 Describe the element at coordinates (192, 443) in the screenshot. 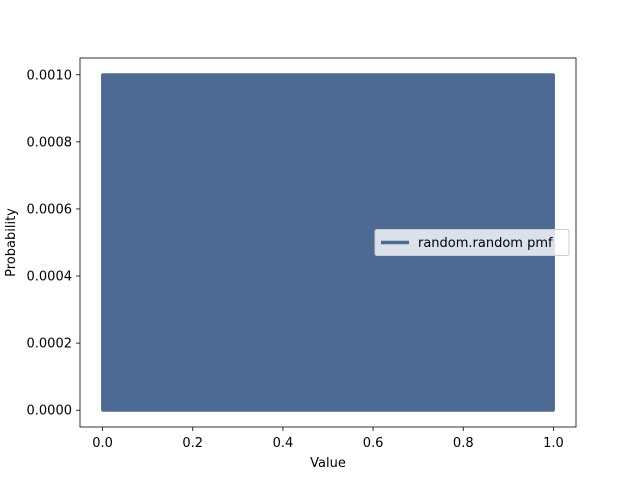

I see `x-tick-label: 0.2` at that location.